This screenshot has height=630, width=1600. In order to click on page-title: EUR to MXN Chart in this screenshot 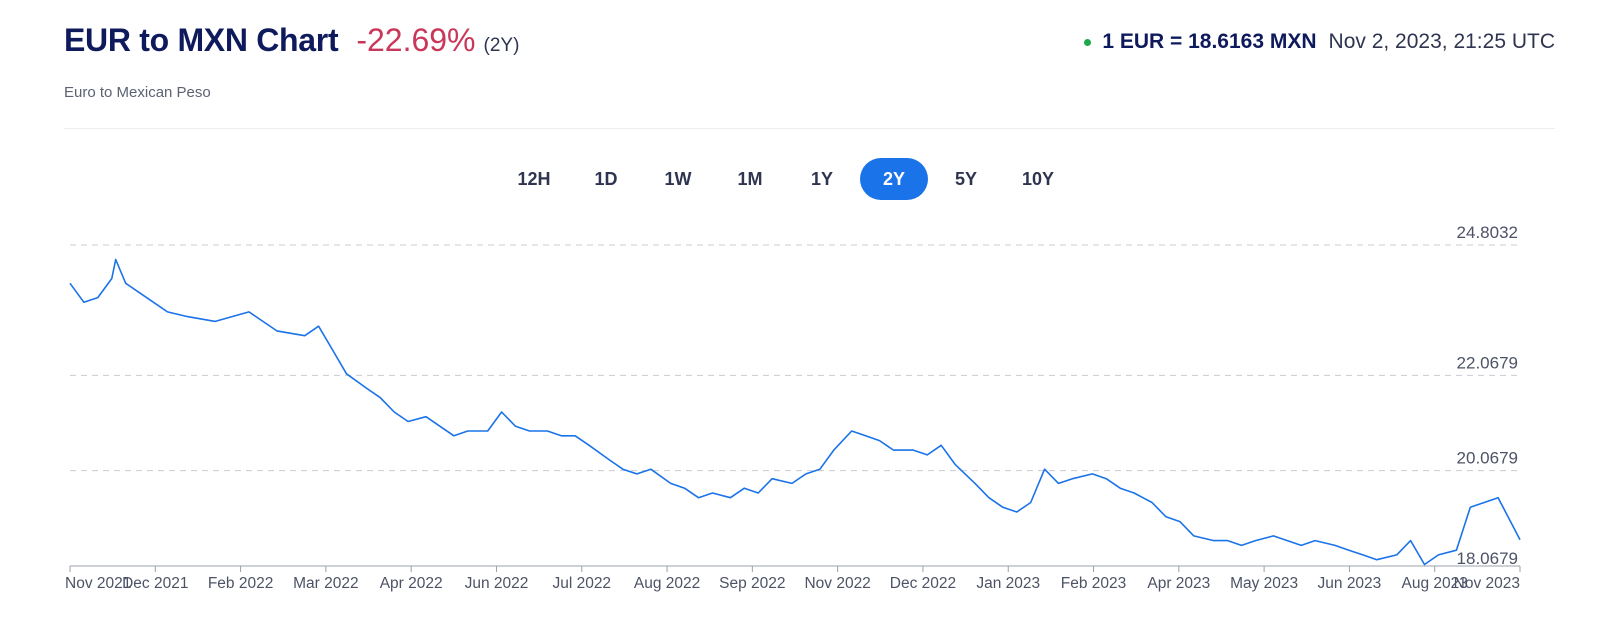, I will do `click(201, 40)`.